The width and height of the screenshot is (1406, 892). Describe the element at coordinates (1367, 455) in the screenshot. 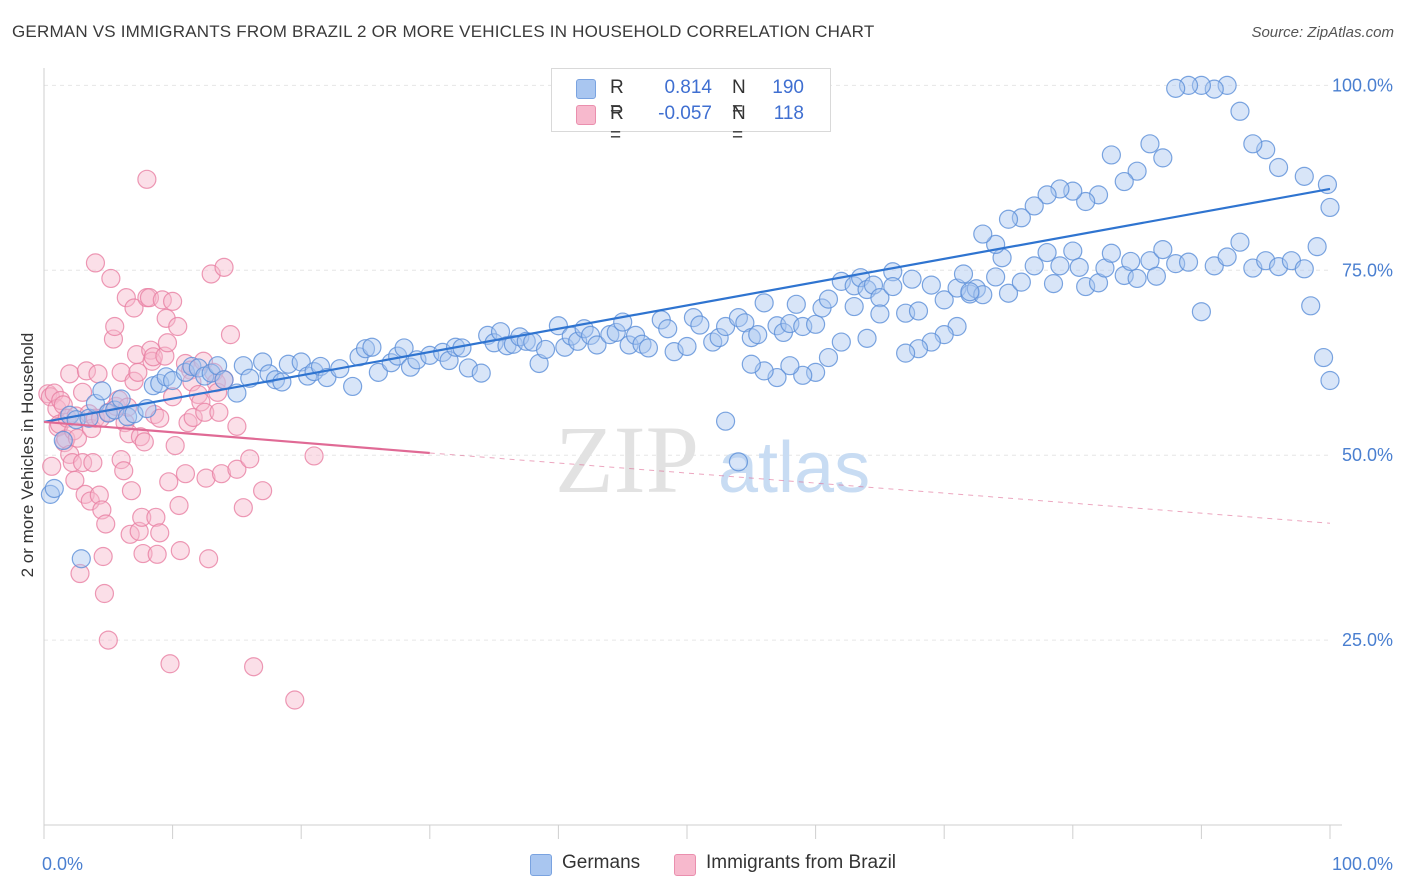

I see `y-tick-label: 50.0%` at that location.